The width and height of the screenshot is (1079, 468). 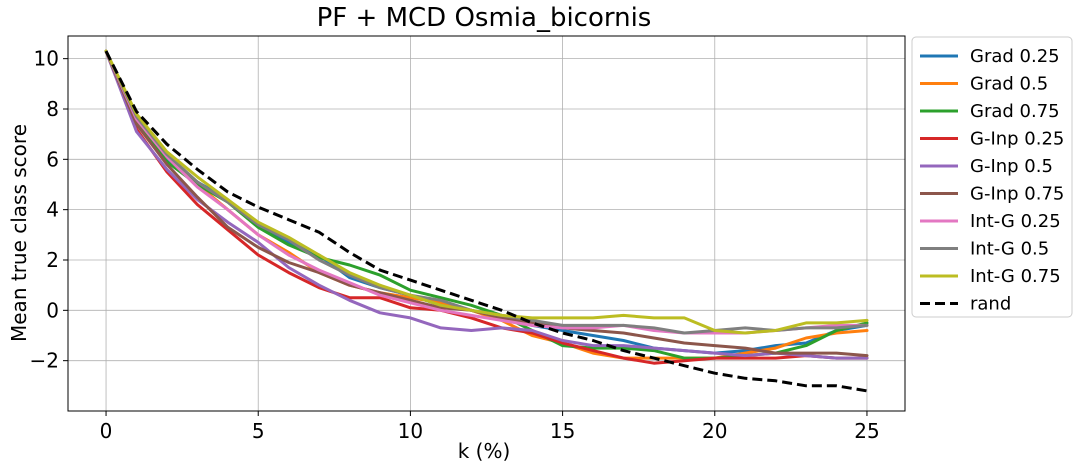 I want to click on x-tick-label: 10, so click(x=410, y=431).